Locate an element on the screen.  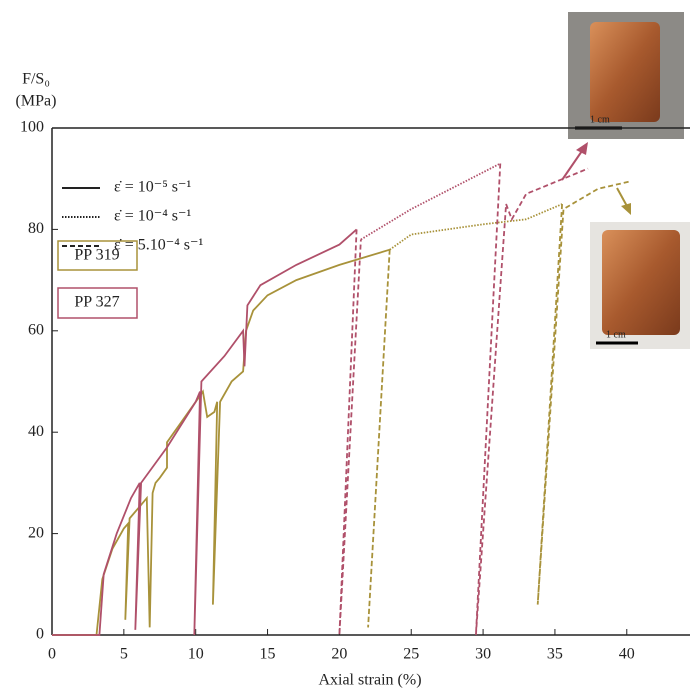
x-tick-label: 40 is located at coordinates (627, 654).